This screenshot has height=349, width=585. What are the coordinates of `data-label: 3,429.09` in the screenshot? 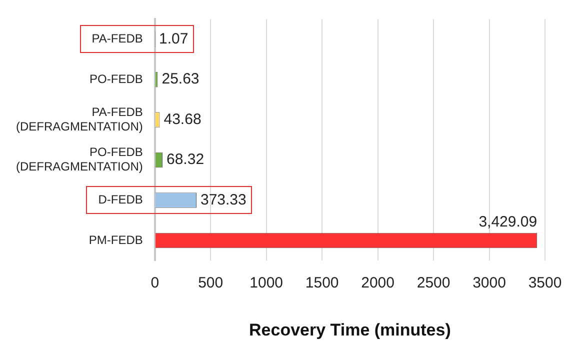 It's located at (508, 222).